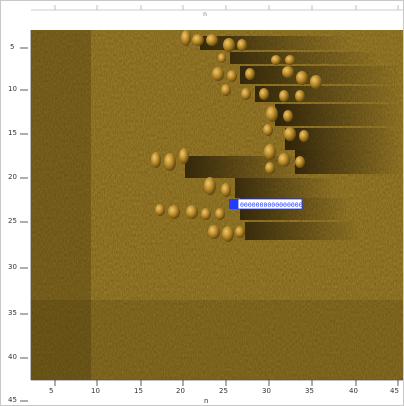  I want to click on x-tick-label: 35, so click(309, 391).